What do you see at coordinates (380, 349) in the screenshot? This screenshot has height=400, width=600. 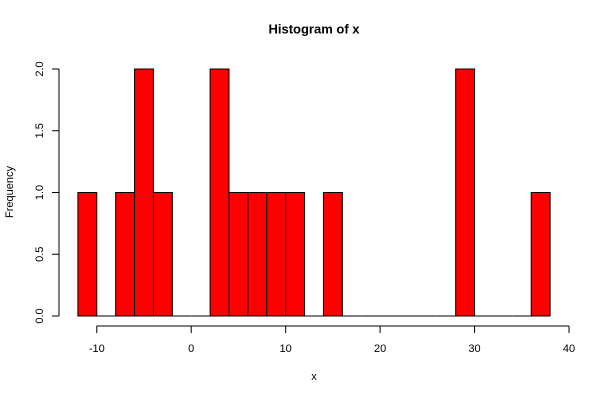 I see `x-tick-label: 20` at bounding box center [380, 349].